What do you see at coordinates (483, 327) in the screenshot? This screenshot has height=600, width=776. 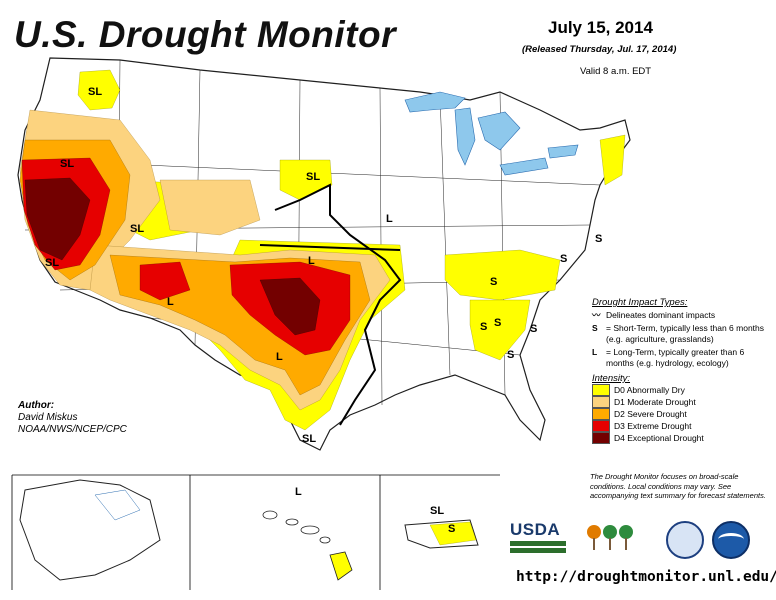 I see `map-label-tennessee: S` at bounding box center [483, 327].